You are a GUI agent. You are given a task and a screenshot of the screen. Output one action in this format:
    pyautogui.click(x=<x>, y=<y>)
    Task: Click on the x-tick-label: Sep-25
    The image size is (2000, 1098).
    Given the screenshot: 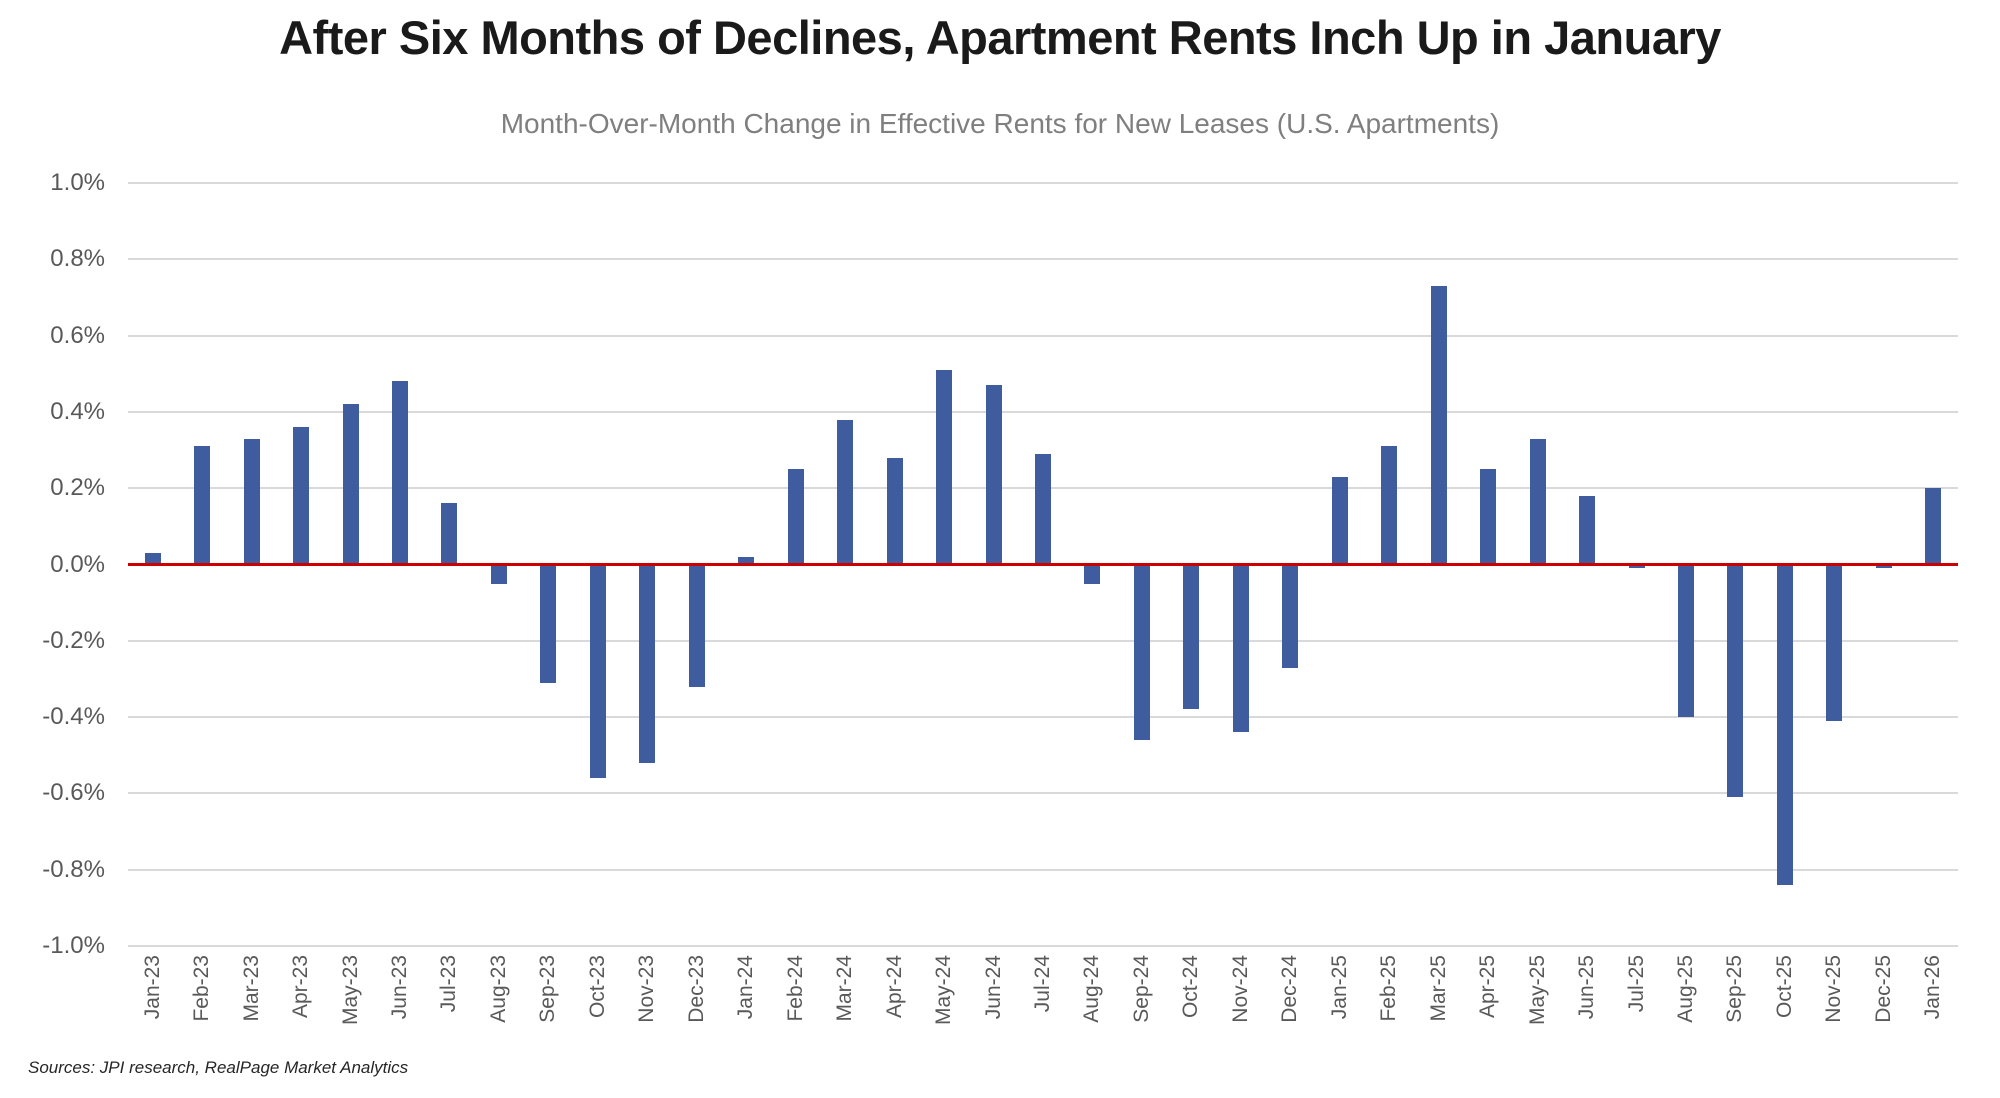 What is the action you would take?
    pyautogui.click(x=1735, y=989)
    